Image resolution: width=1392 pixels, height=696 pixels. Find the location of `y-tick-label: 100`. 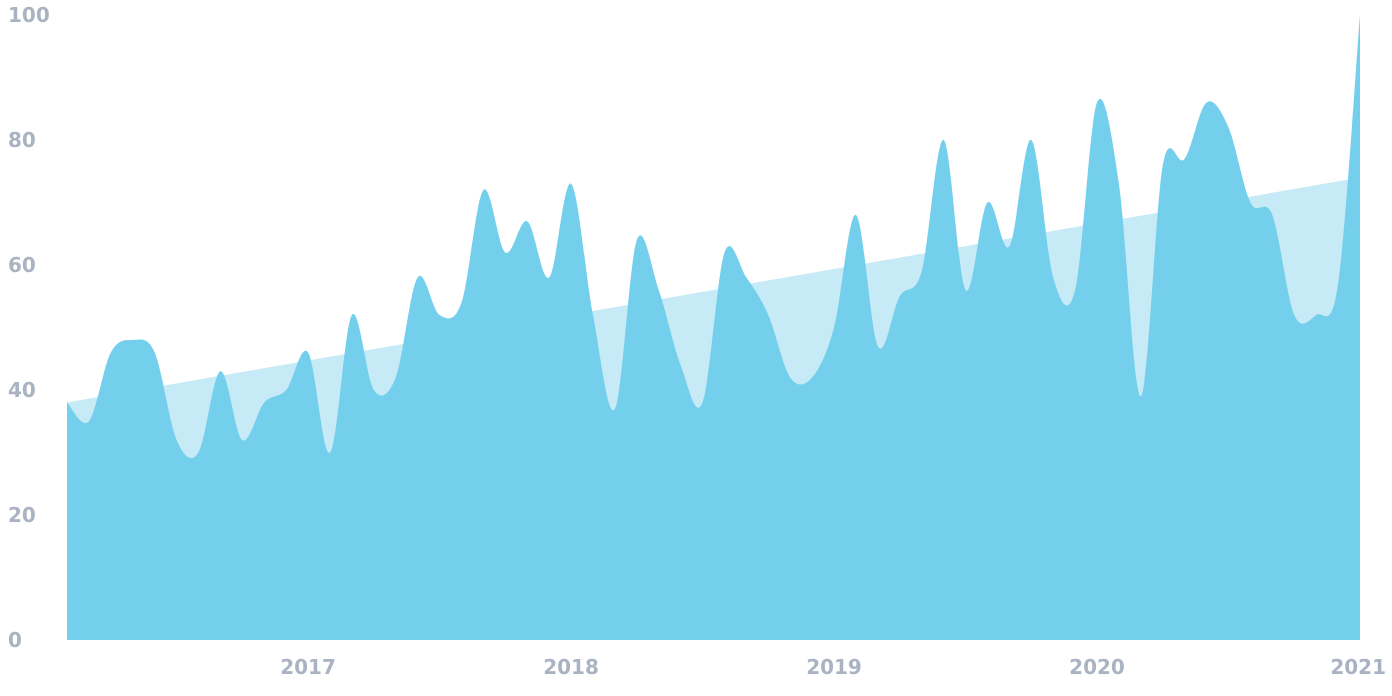

y-tick-label: 100 is located at coordinates (29, 15).